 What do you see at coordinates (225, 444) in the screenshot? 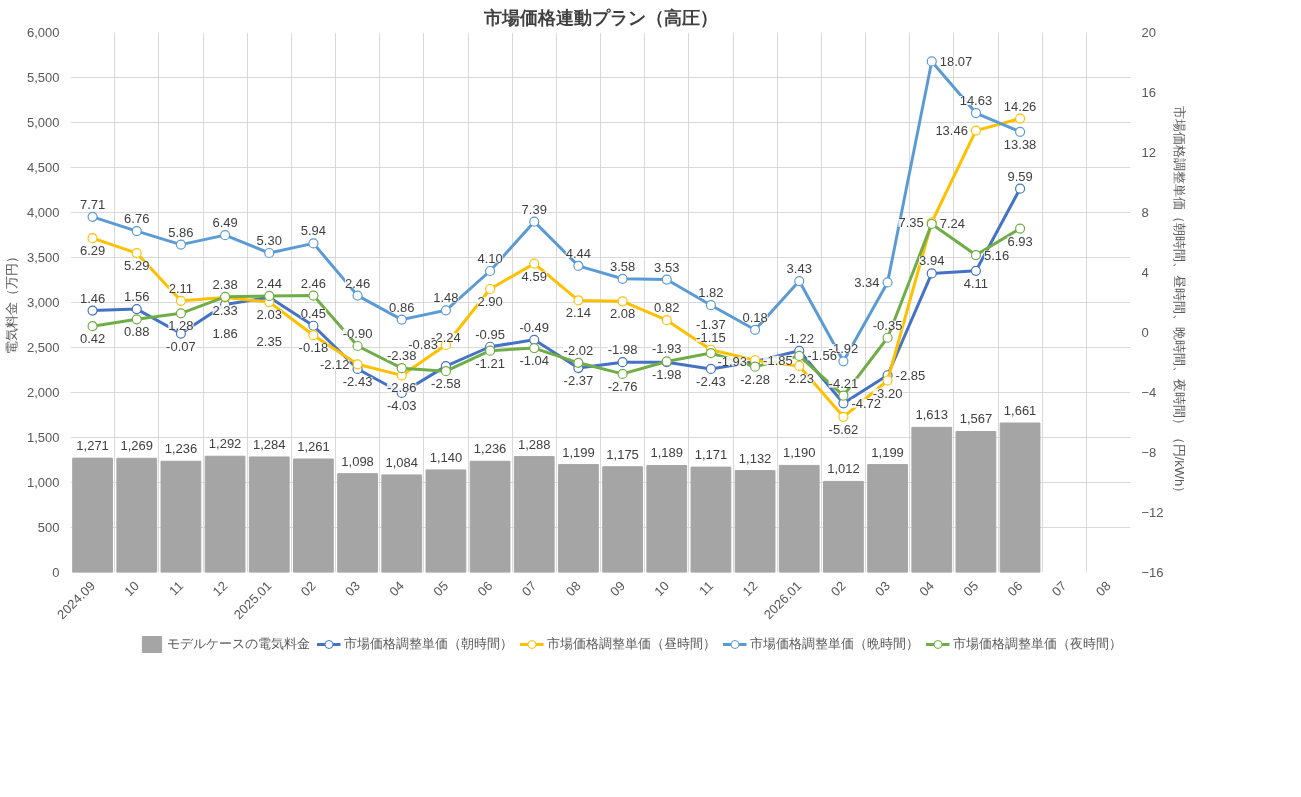
I see `data-label: 1,292` at bounding box center [225, 444].